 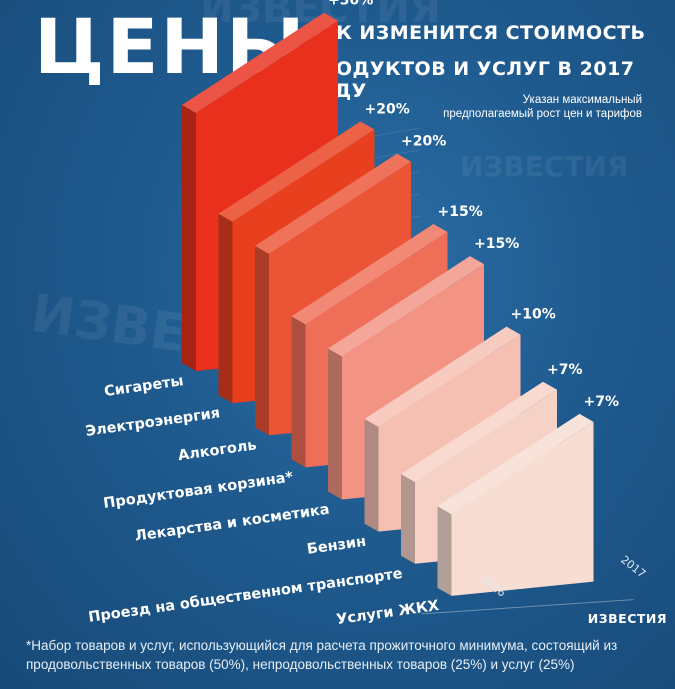 I want to click on data-label: +30%, so click(x=350, y=4).